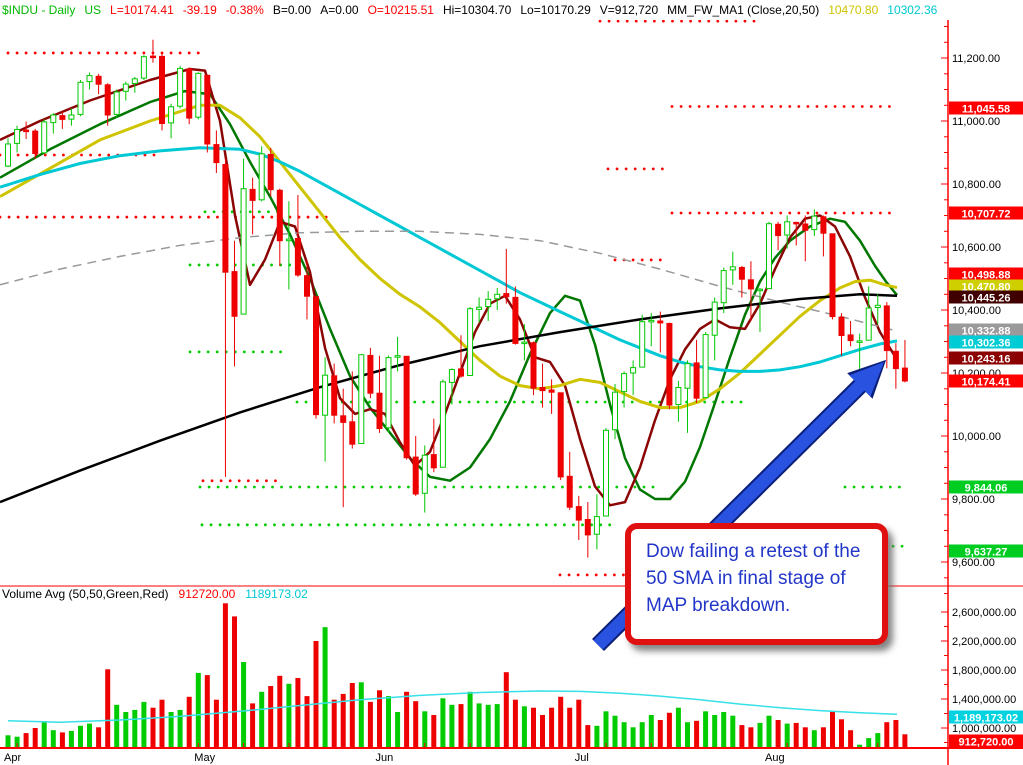  Describe the element at coordinates (986, 344) in the screenshot. I see `badge-value: 10,302.36` at that location.